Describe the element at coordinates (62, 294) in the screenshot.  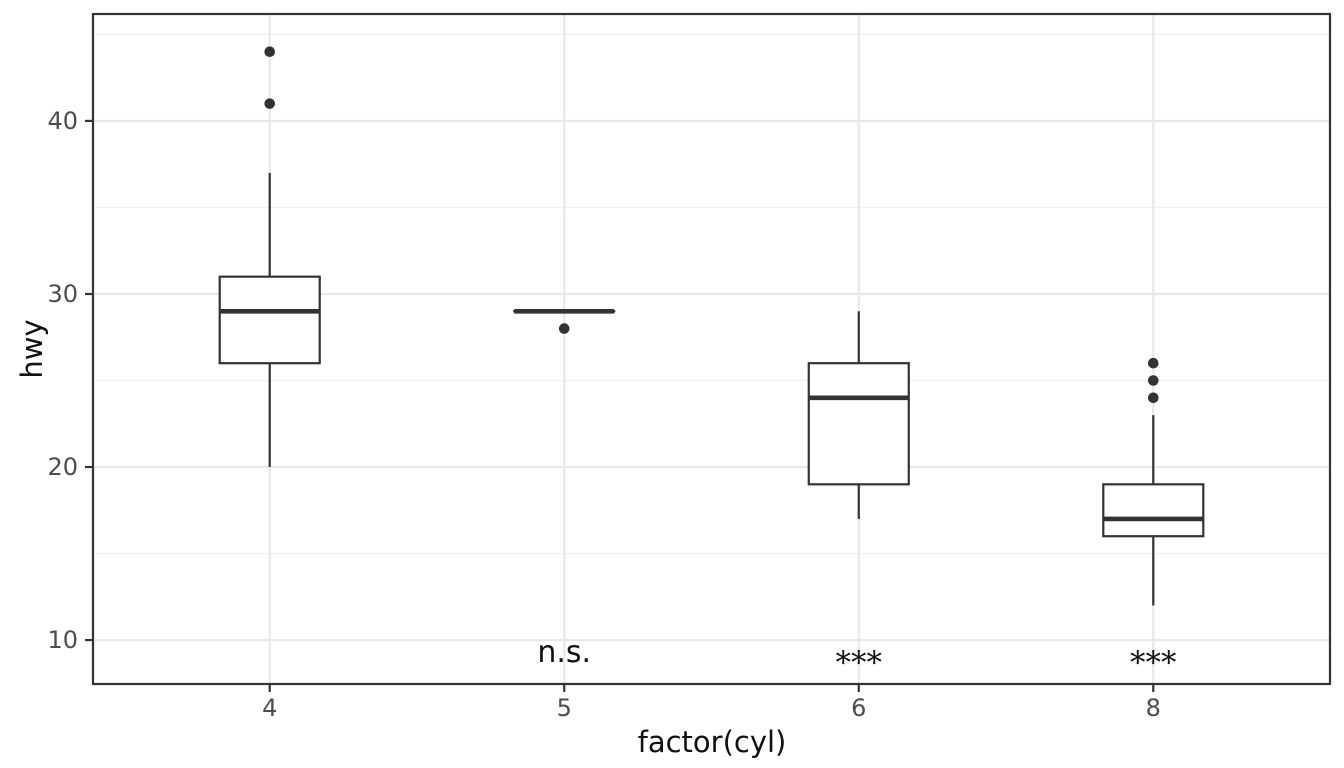
I see `y-tick-label-30: 30` at that location.